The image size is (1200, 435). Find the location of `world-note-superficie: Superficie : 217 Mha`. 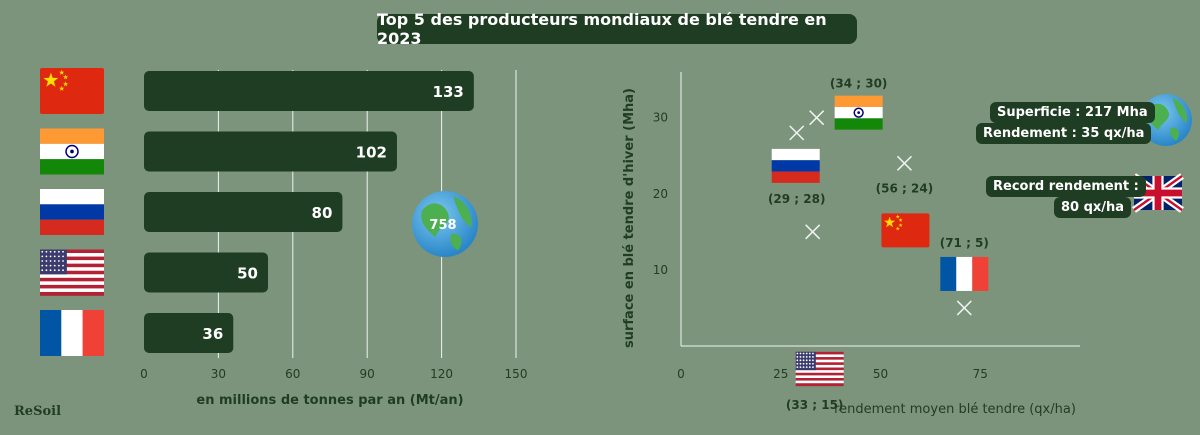

world-note-superficie: Superficie : 217 Mha is located at coordinates (1072, 112).